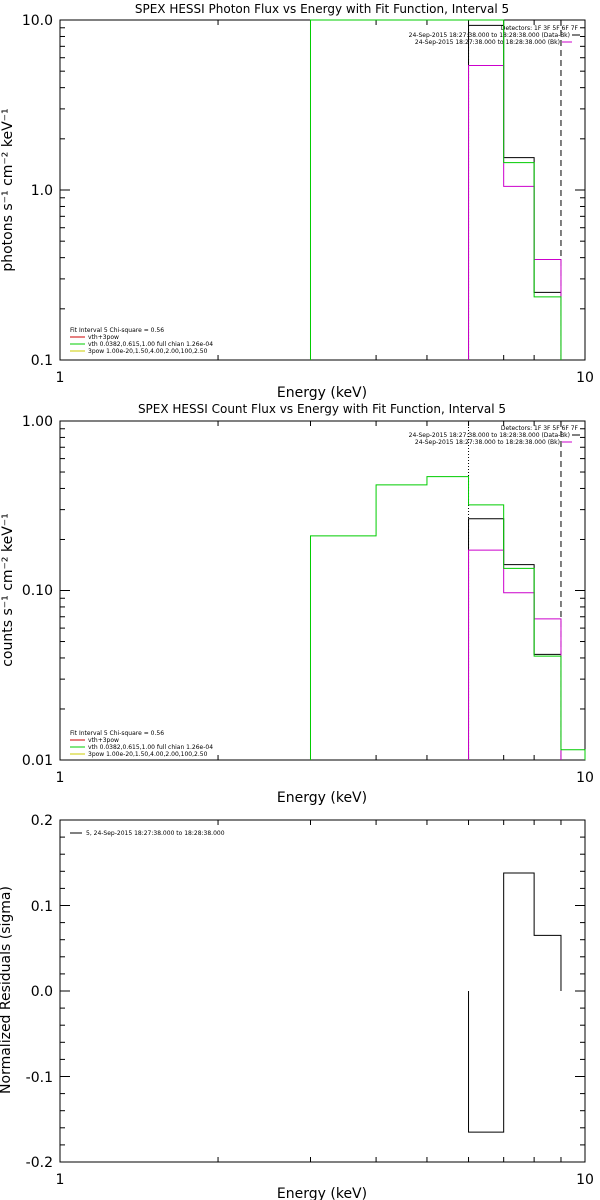 The width and height of the screenshot is (600, 1200). Describe the element at coordinates (103, 740) in the screenshot. I see `count-flux-fit-legend-1: vth+3pow` at that location.